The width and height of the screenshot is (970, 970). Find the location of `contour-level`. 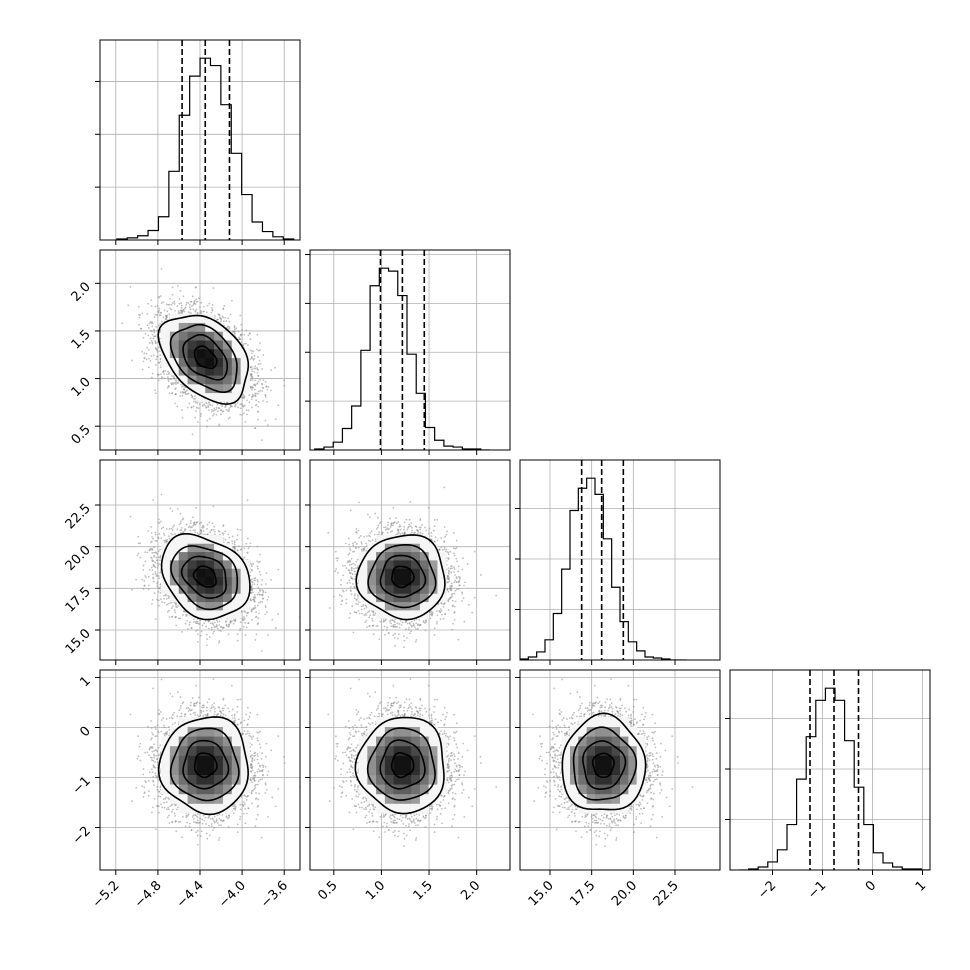

contour-level is located at coordinates (206, 764).